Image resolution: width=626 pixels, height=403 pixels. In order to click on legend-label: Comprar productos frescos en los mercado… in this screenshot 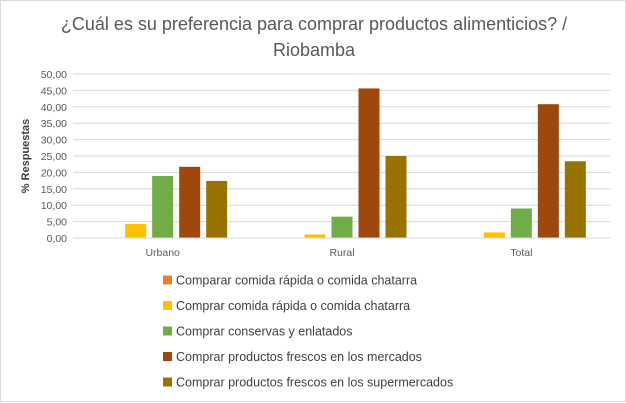, I will do `click(299, 357)`.